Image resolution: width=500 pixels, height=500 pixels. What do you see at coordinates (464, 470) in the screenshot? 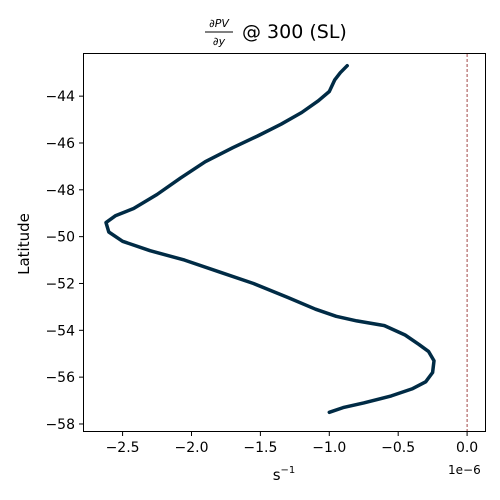
I see `x-offset-label: 1e−6` at bounding box center [464, 470].